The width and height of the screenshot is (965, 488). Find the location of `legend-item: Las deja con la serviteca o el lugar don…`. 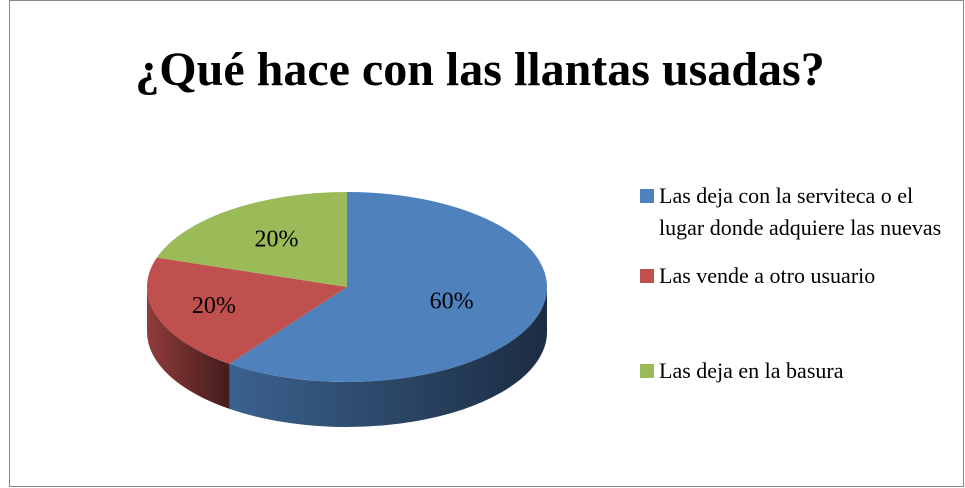

legend-item: Las deja con la serviteca o el lugar don… is located at coordinates (800, 212).